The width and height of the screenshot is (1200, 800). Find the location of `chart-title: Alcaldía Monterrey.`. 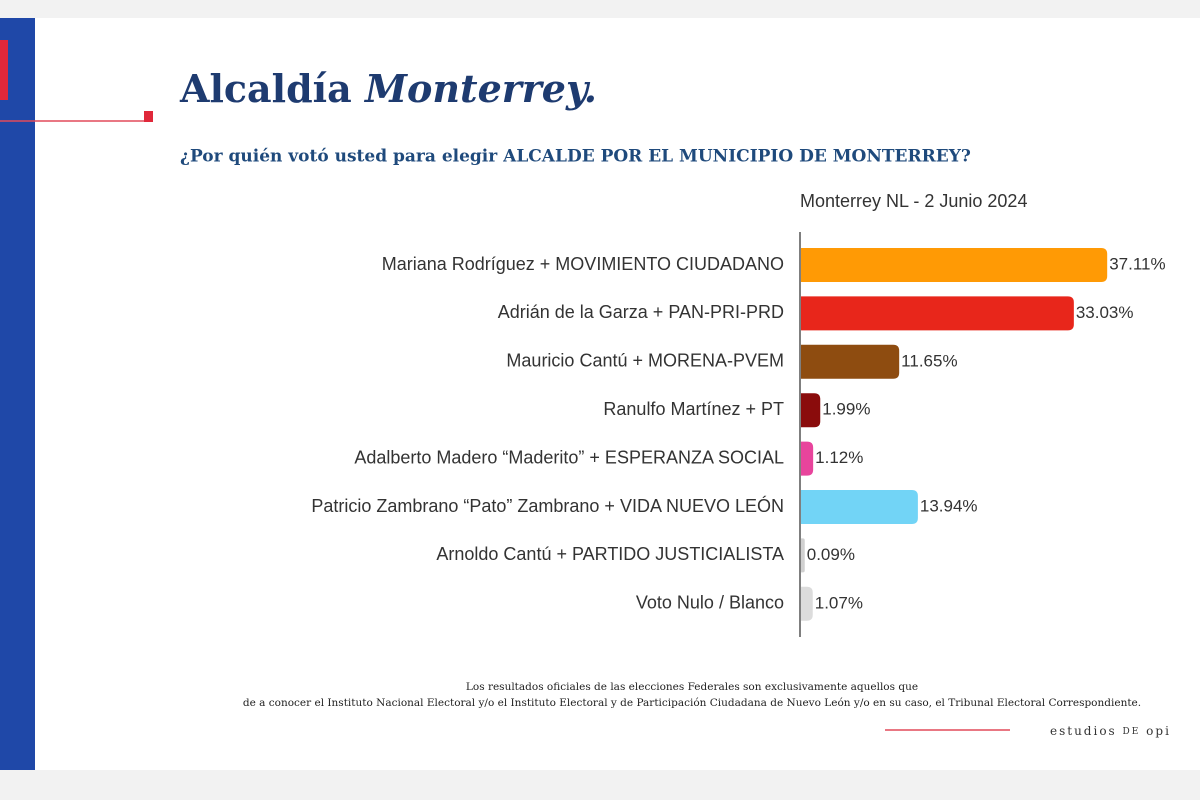

chart-title: Alcaldía Monterrey. is located at coordinates (388, 88).